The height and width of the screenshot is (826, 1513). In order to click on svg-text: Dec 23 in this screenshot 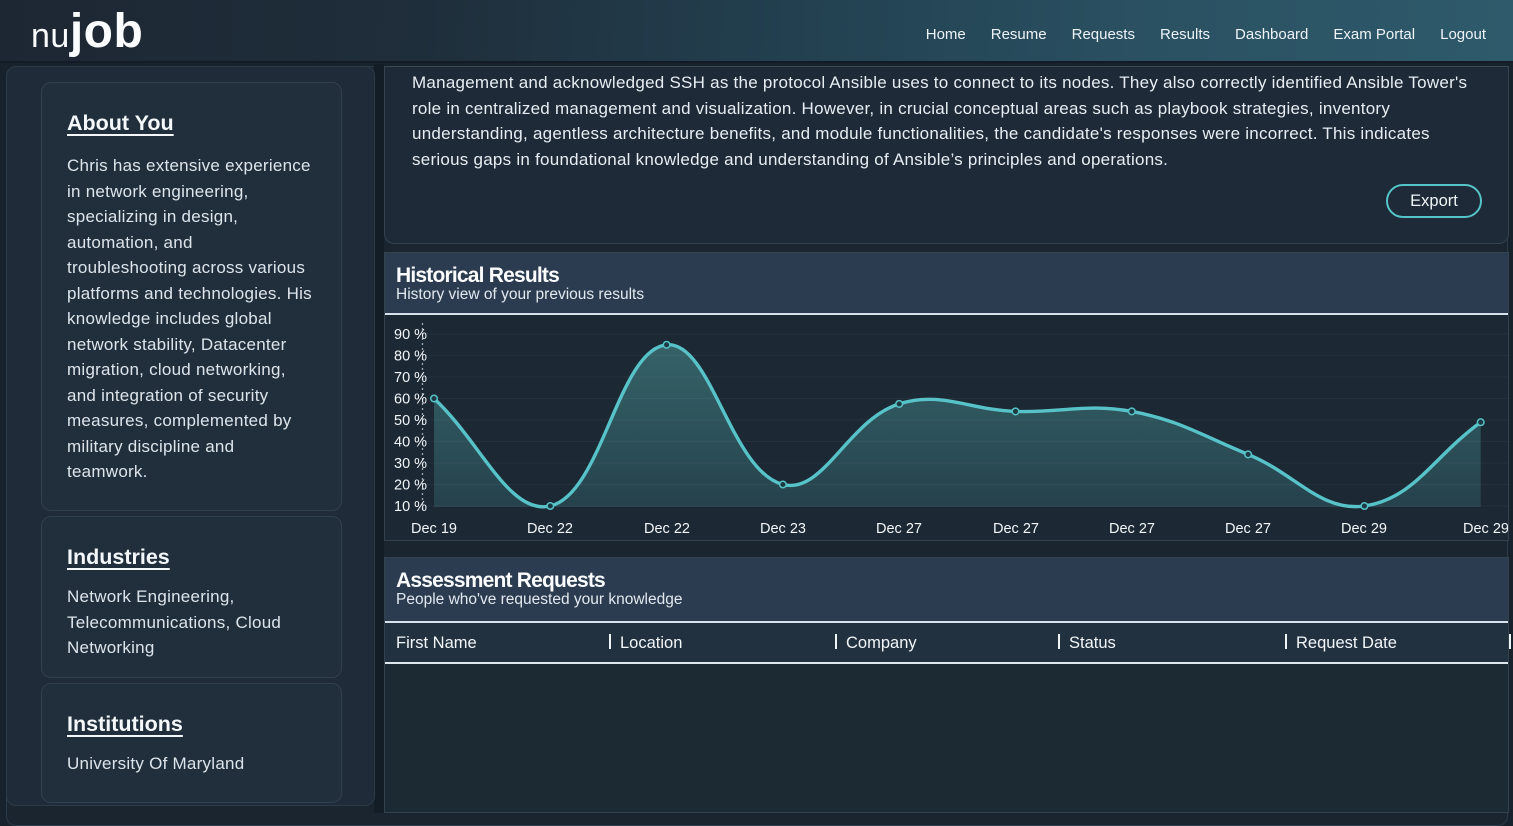, I will do `click(783, 529)`.